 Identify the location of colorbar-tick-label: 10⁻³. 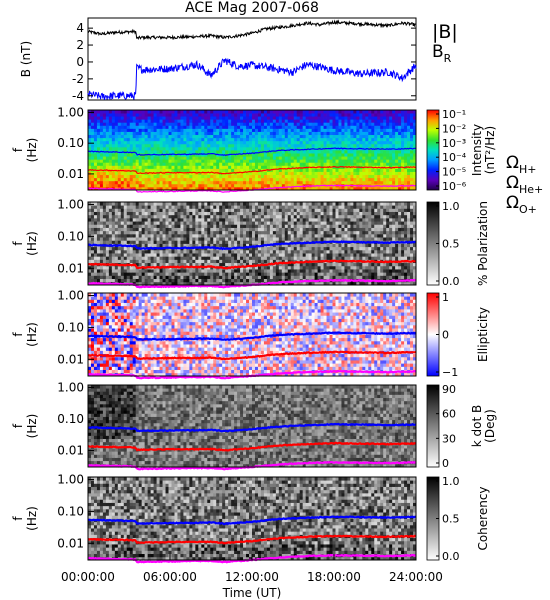
(454, 143).